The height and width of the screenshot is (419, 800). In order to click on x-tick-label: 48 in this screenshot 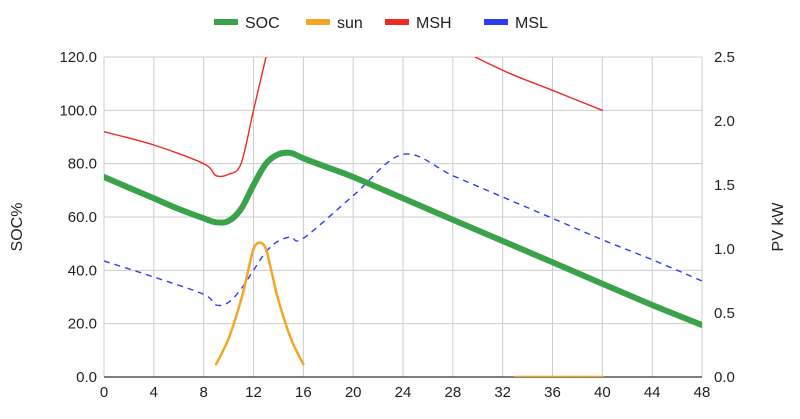, I will do `click(702, 392)`.